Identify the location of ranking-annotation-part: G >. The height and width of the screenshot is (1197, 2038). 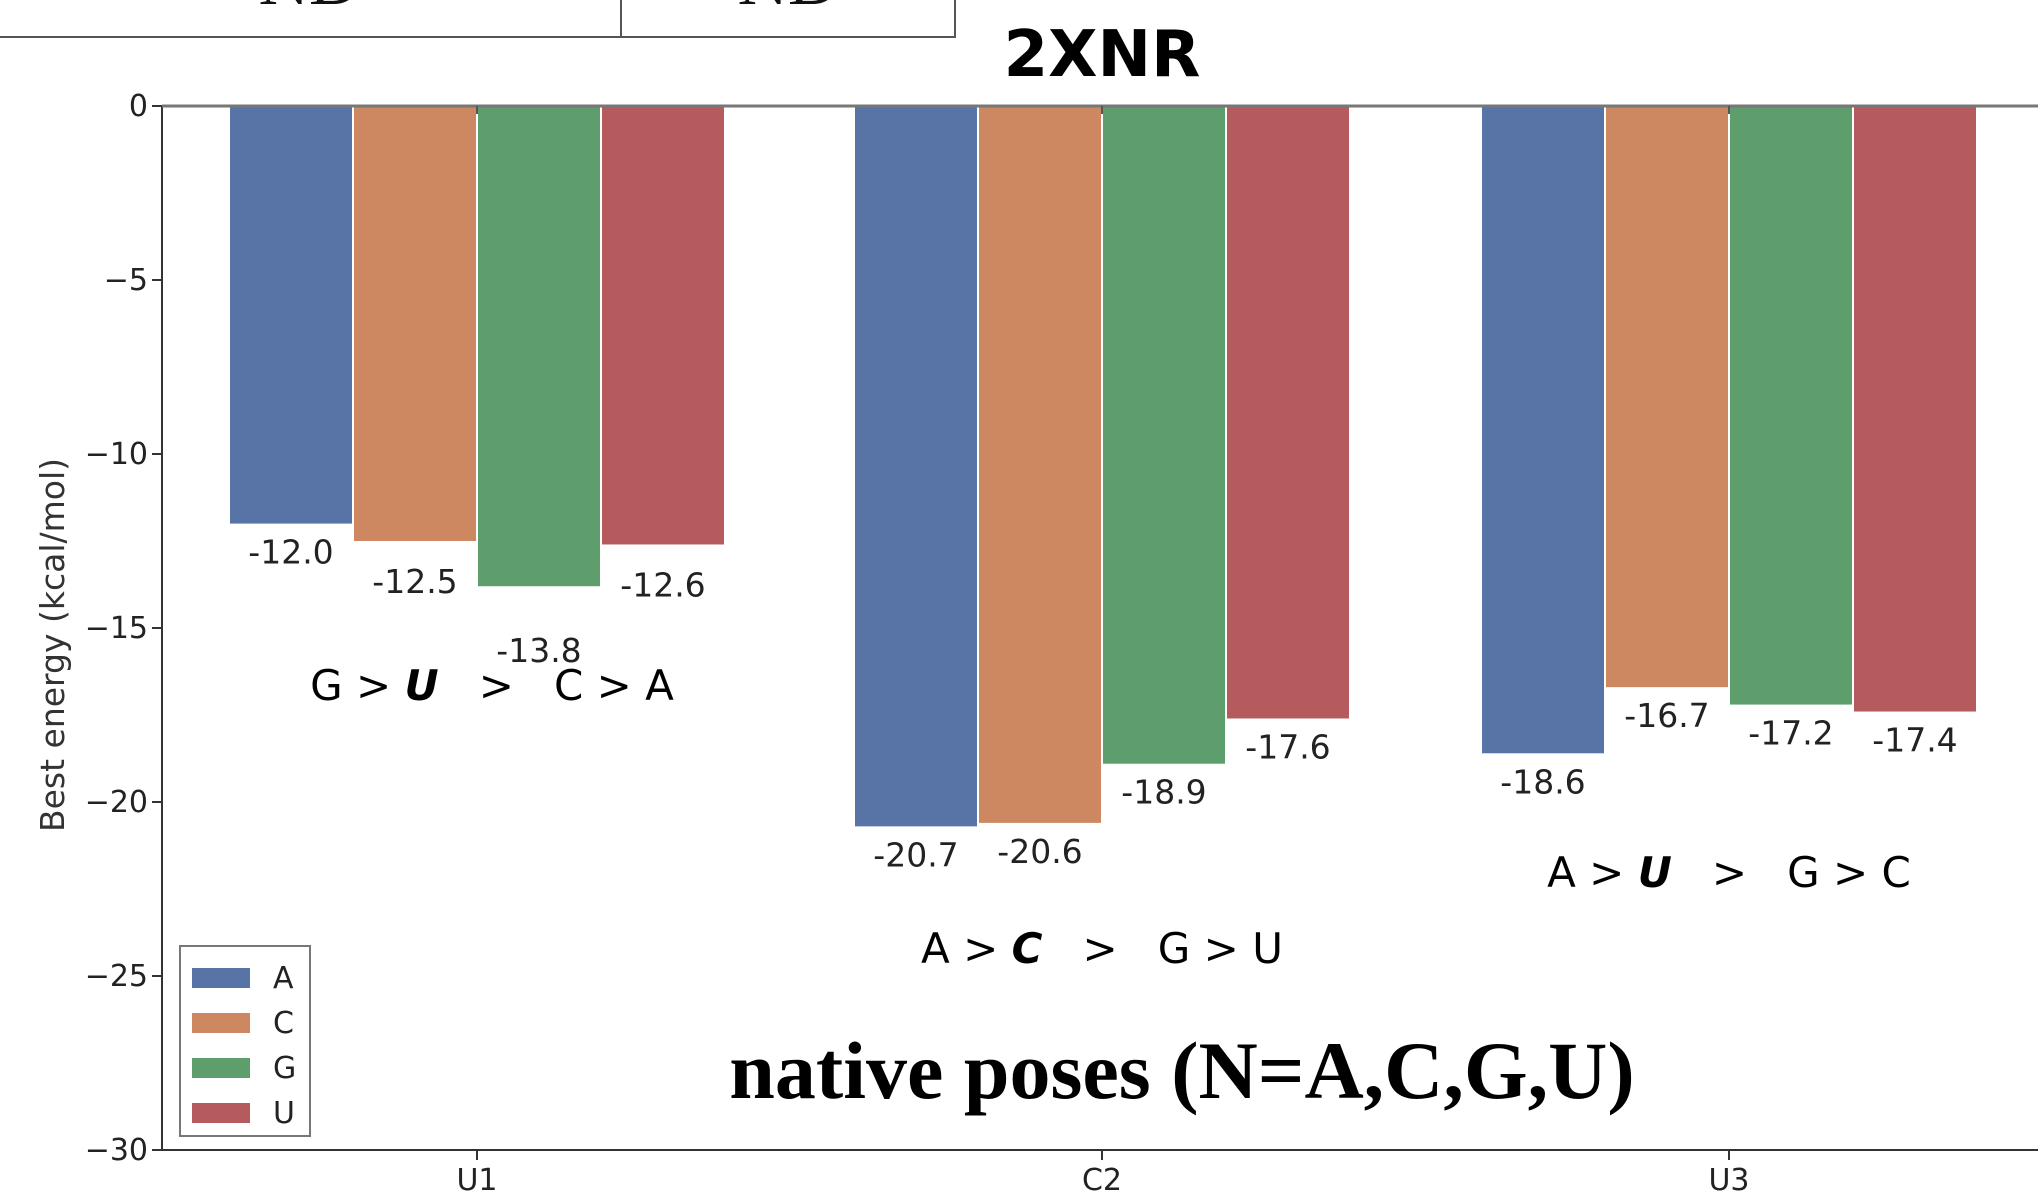
(357, 685).